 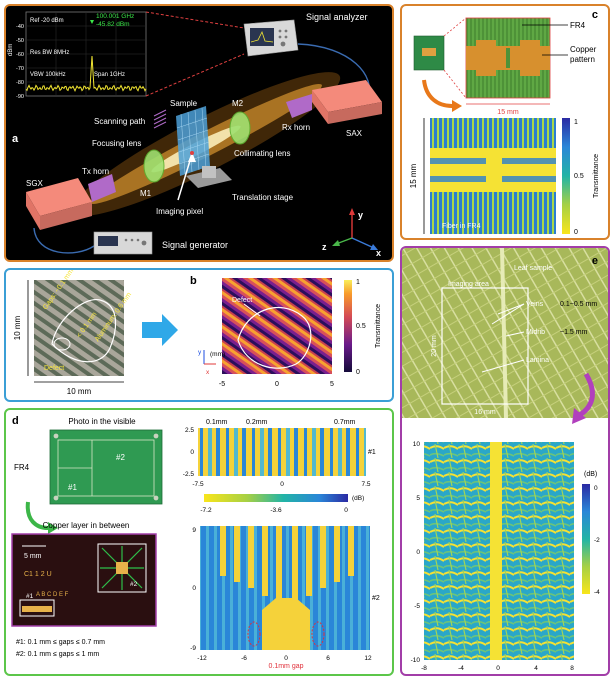 What do you see at coordinates (417, 444) in the screenshot?
I see `y-tick: 10` at bounding box center [417, 444].